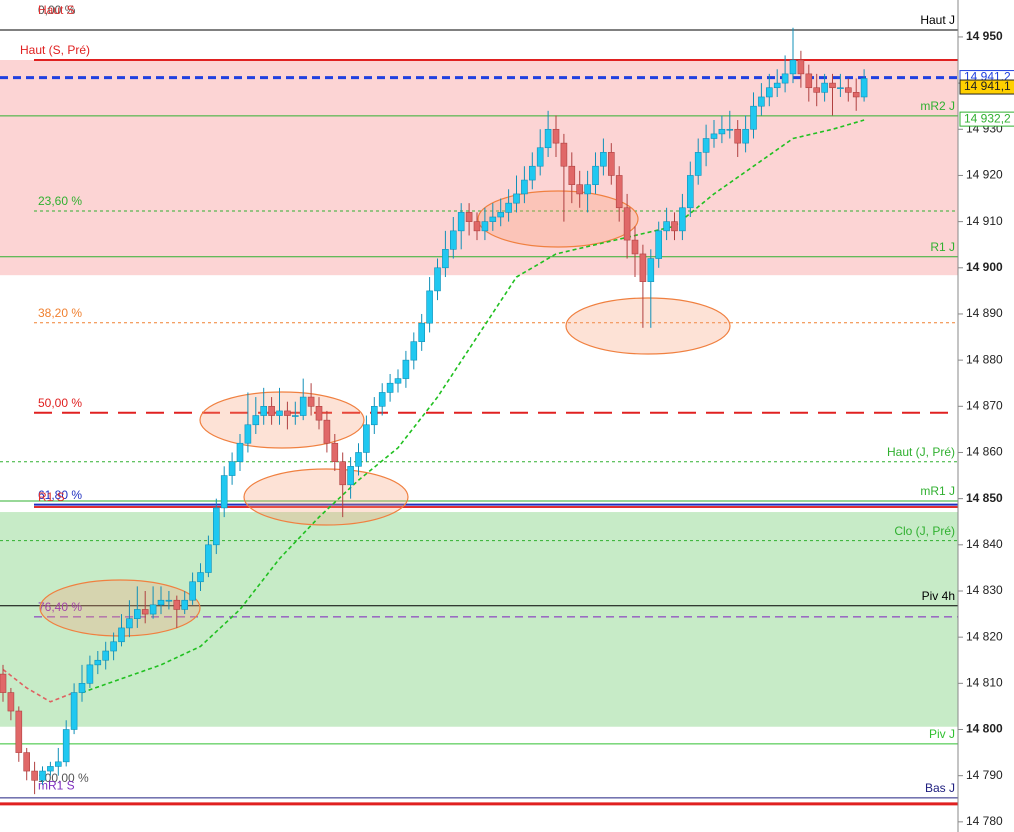  Describe the element at coordinates (60, 607) in the screenshot. I see `level-label: 76,40 %` at that location.